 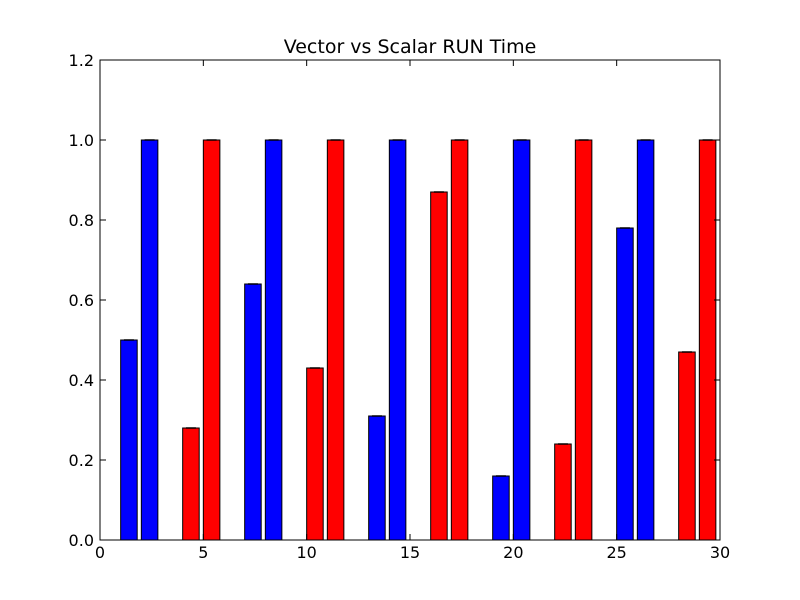 What do you see at coordinates (81, 300) in the screenshot?
I see `y-tick-label-3: 0.6` at bounding box center [81, 300].